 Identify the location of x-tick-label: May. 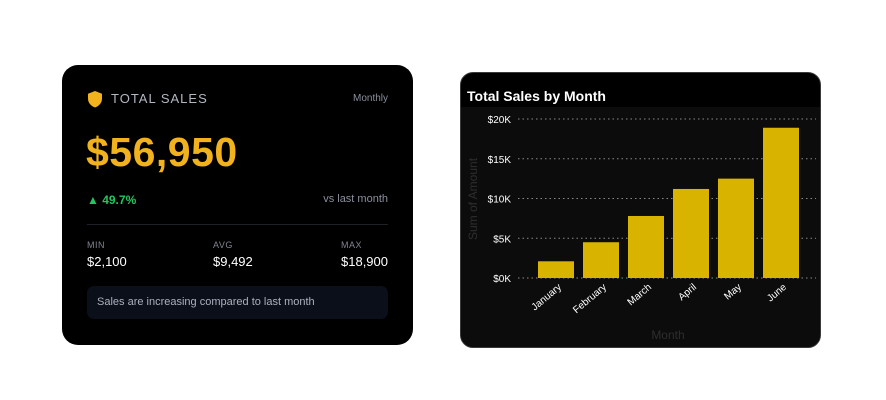
(733, 292).